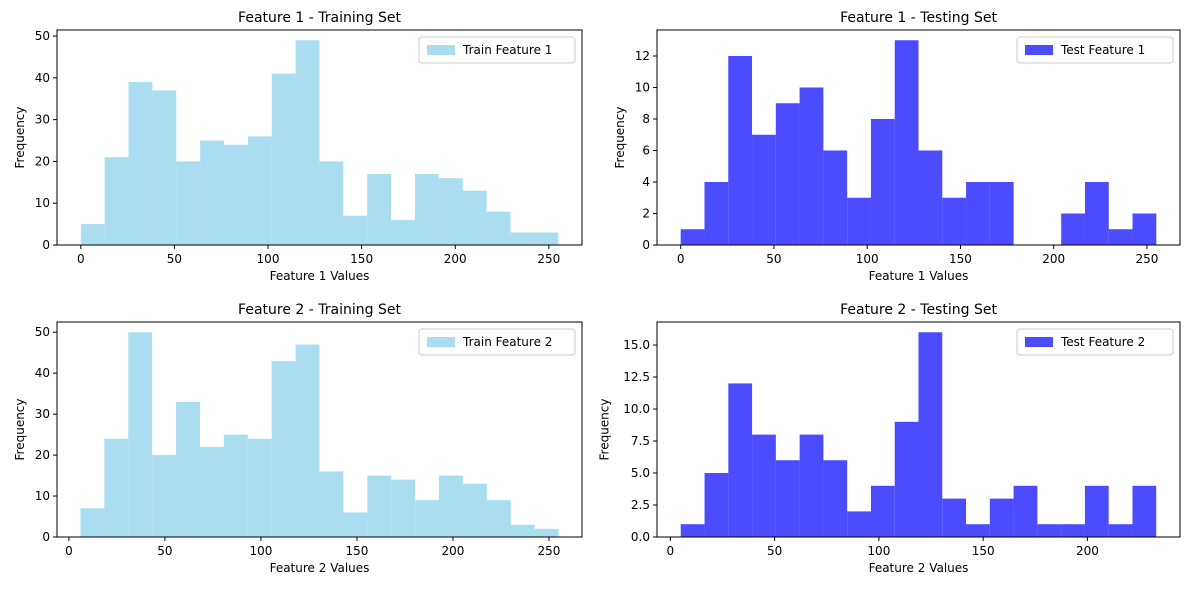  What do you see at coordinates (507, 342) in the screenshot?
I see `legend-label: Train Feature 2` at bounding box center [507, 342].